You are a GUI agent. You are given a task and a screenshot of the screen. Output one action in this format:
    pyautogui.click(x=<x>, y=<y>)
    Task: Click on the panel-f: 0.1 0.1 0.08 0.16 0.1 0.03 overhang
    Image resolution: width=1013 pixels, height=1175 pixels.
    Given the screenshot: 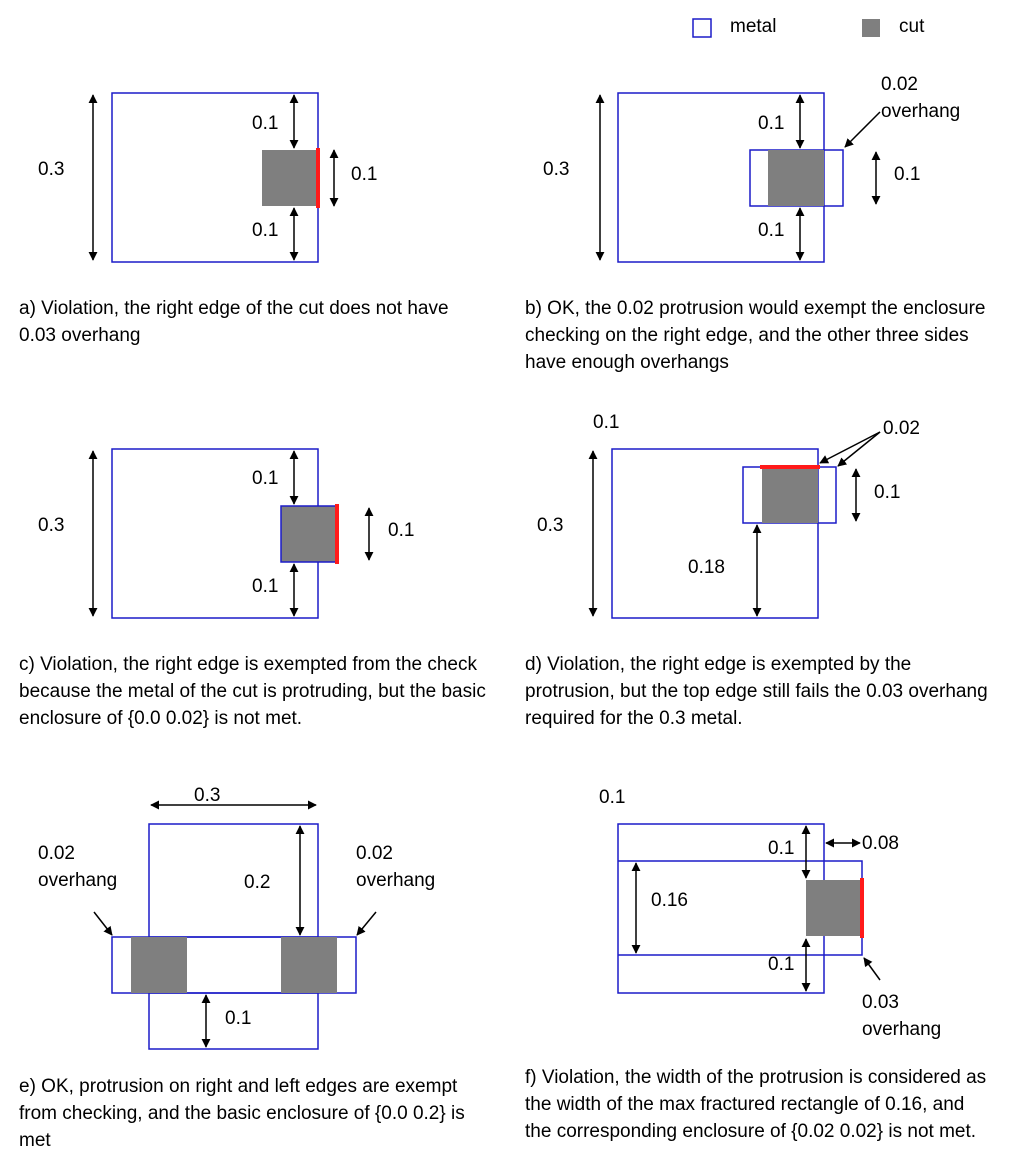 What is the action you would take?
    pyautogui.click(x=770, y=913)
    